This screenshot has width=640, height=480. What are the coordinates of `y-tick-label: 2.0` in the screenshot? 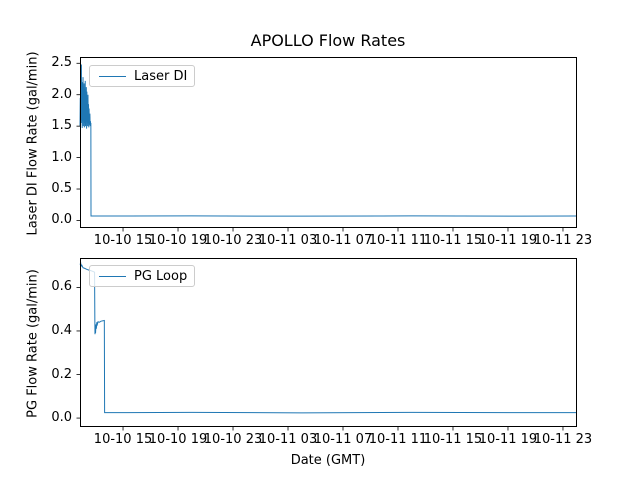 It's located at (61, 94).